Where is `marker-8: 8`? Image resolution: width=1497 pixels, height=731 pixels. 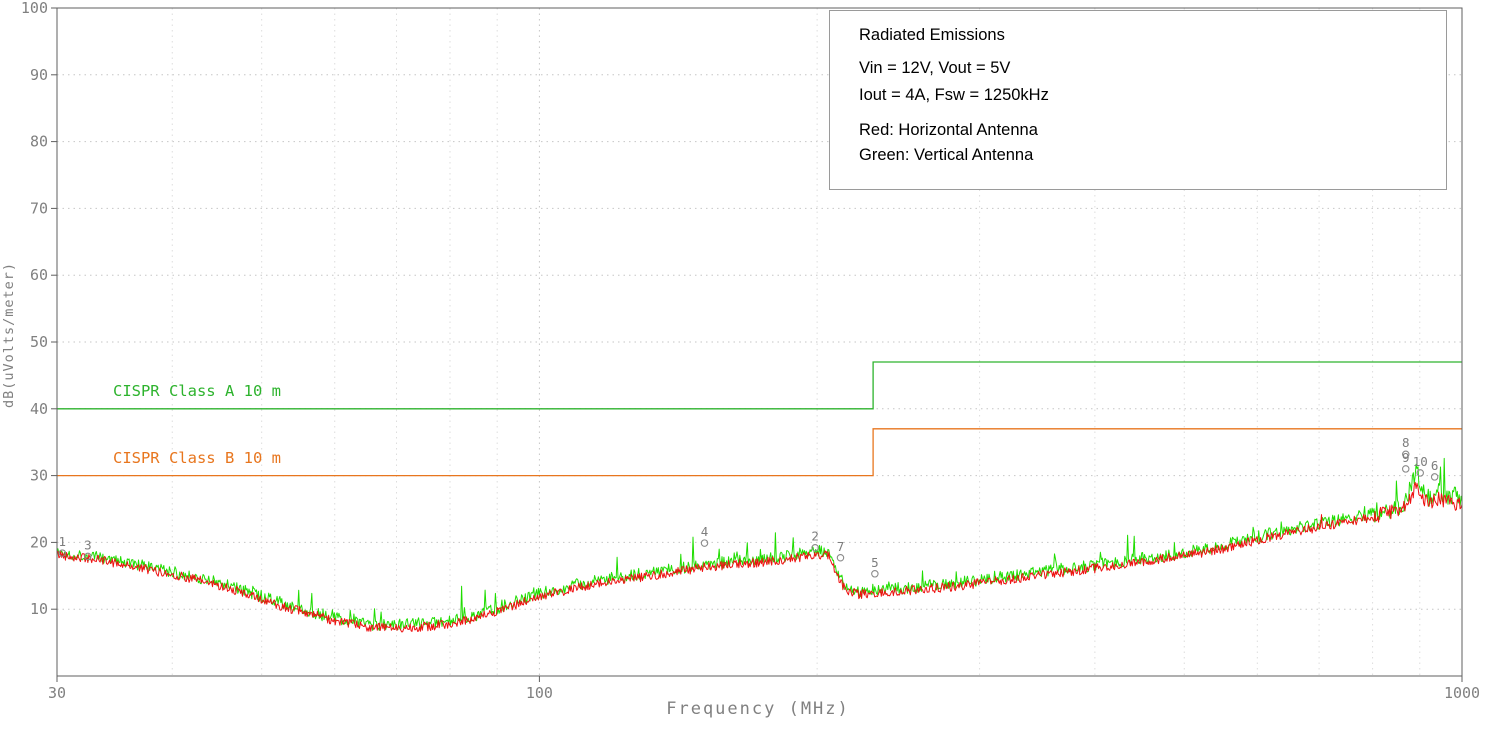
marker-8: 8 is located at coordinates (1405, 446).